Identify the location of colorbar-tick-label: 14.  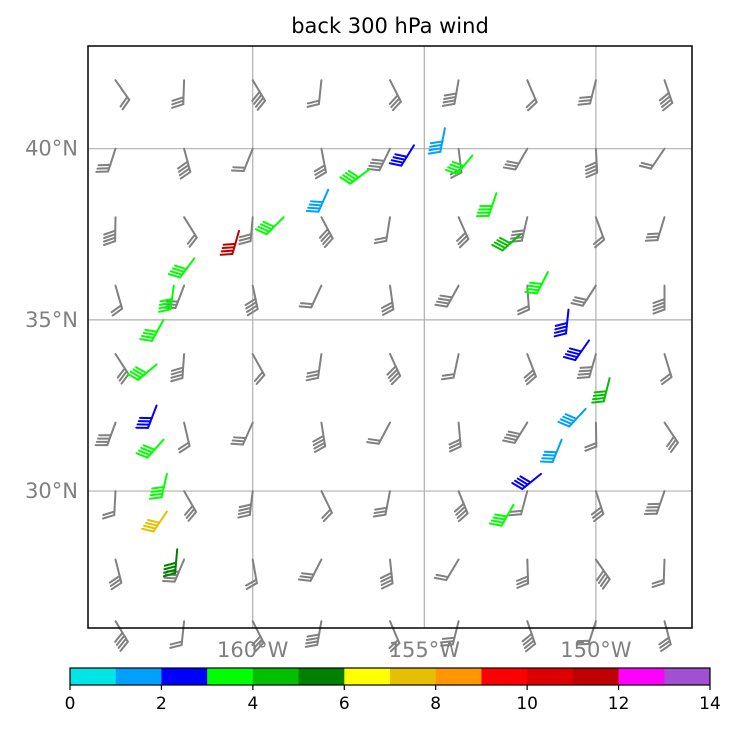
(710, 704).